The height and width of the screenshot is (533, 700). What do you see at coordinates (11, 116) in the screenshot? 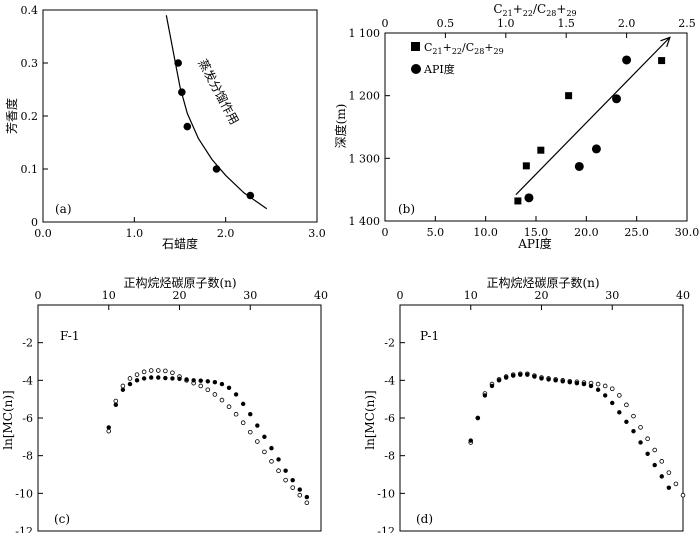
I see `y-axis-label-a: 芳香度` at bounding box center [11, 116].